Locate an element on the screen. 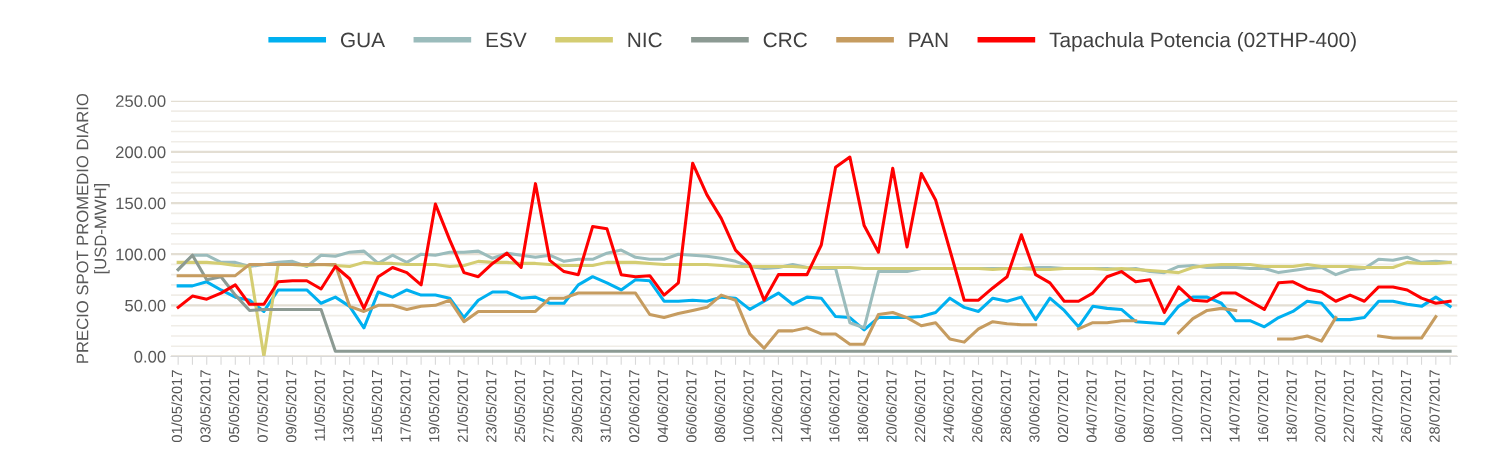 This screenshot has width=1487, height=469. x-tick-label: 06/07/2017 is located at coordinates (1120, 406).